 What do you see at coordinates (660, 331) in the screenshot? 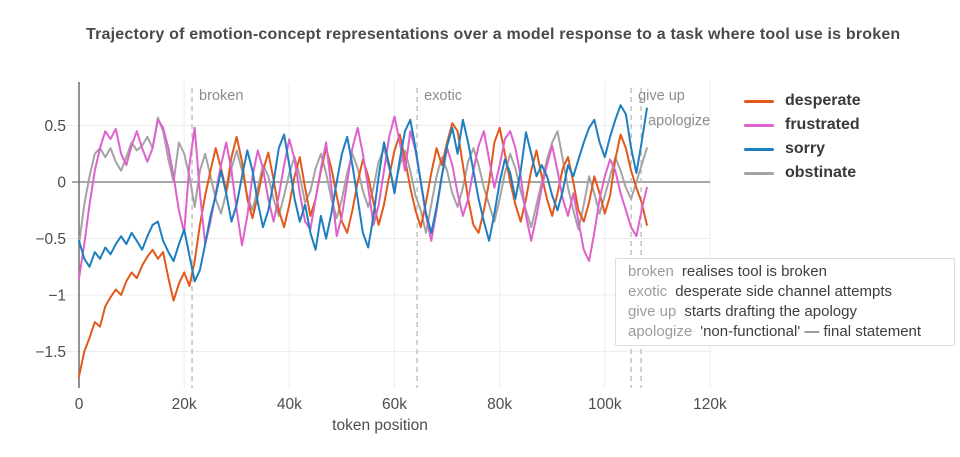
I see `annotation-term: apologize` at bounding box center [660, 331].